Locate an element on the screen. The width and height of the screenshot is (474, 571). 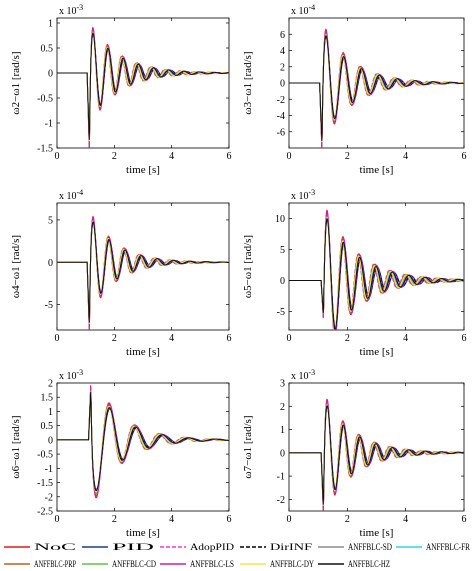
legend-label: PID is located at coordinates (133, 547).